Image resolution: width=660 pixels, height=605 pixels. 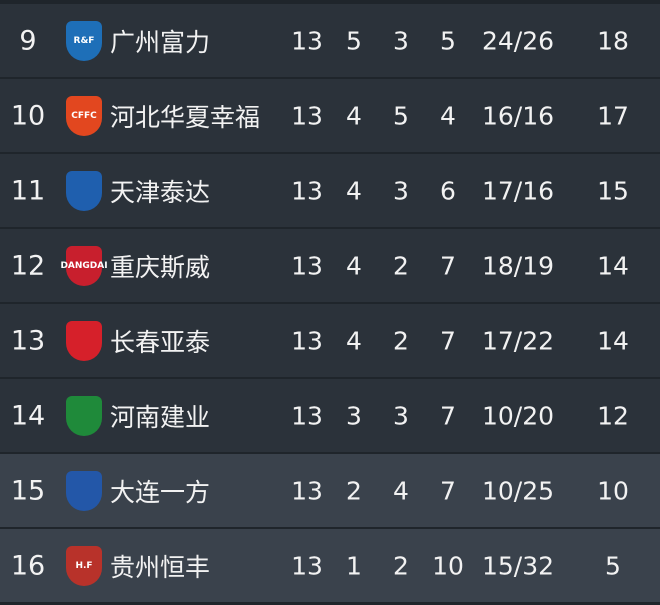 What do you see at coordinates (613, 115) in the screenshot?
I see `points-cell: 17` at bounding box center [613, 115].